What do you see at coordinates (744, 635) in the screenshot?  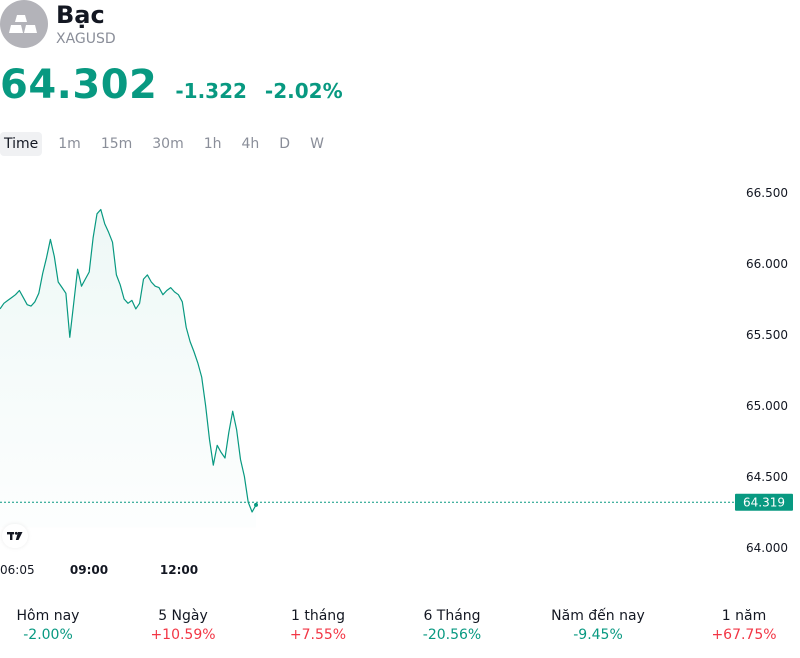 I see `perf-value: +67.75%` at bounding box center [744, 635].